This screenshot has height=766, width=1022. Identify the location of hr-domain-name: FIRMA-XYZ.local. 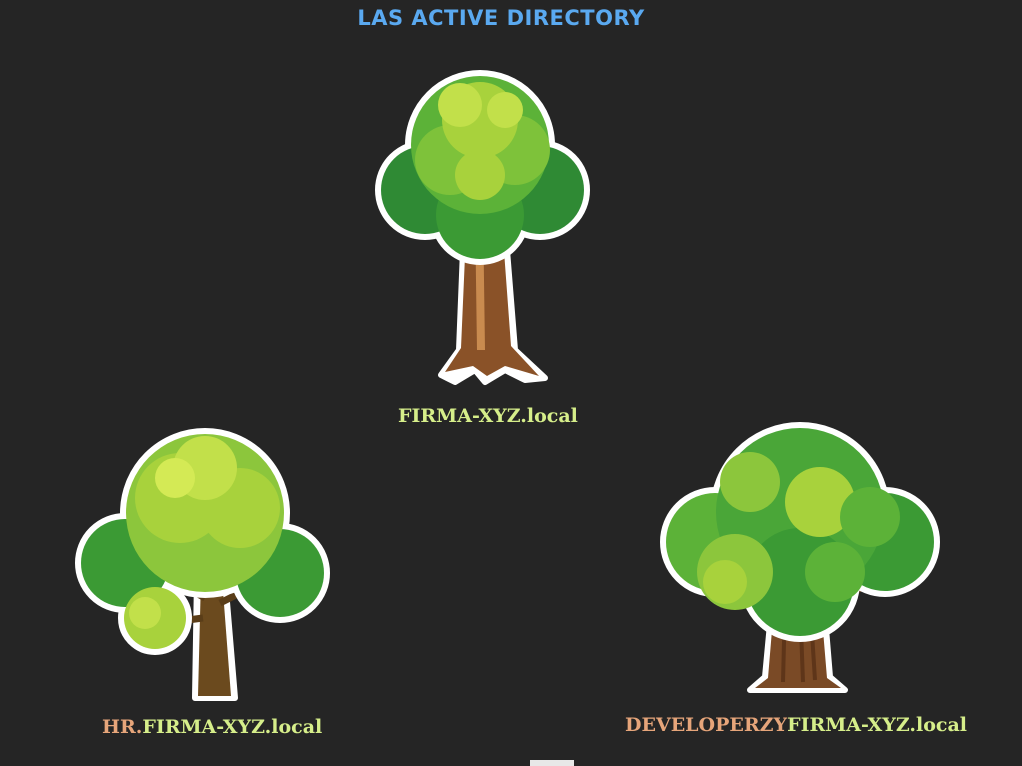
(232, 727).